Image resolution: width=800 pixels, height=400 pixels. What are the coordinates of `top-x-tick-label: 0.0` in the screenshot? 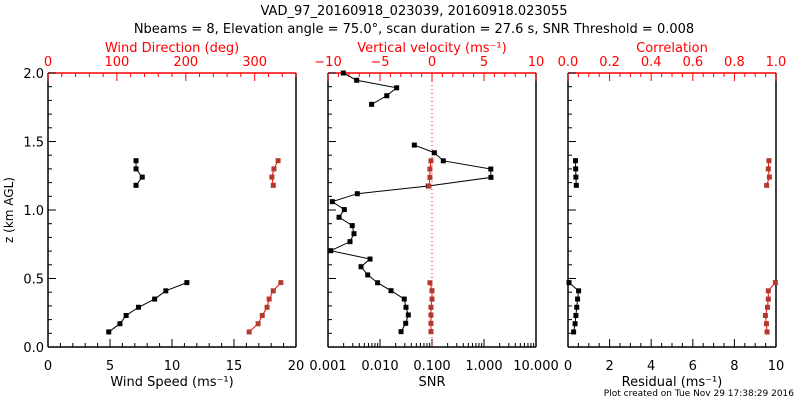 It's located at (568, 62).